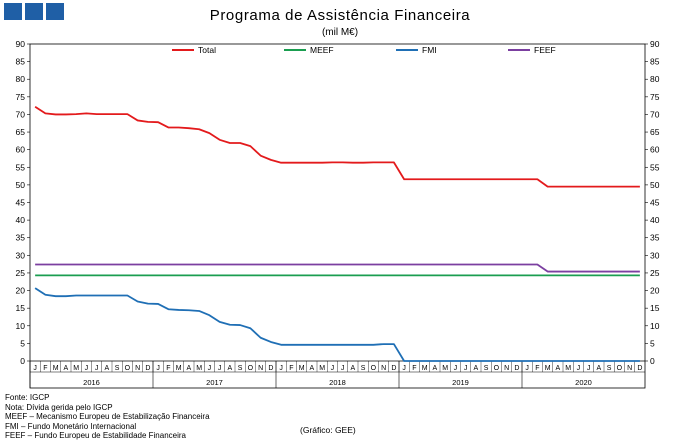  I want to click on legend-label-fmi: FMI, so click(429, 50).